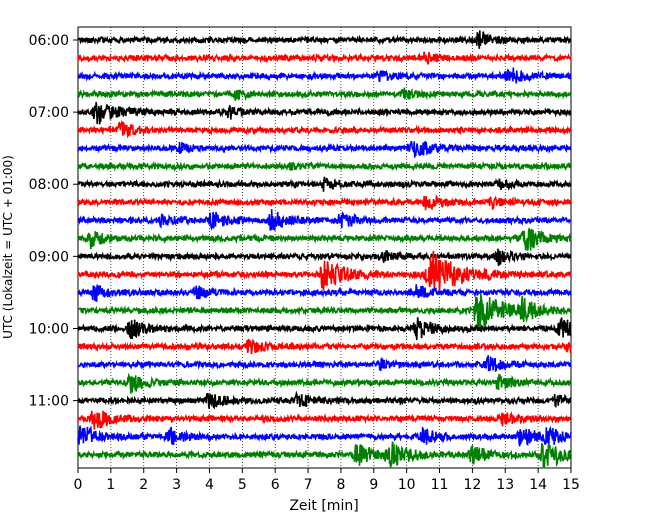 The width and height of the screenshot is (650, 520). I want to click on x-tick-label: 3, so click(176, 485).